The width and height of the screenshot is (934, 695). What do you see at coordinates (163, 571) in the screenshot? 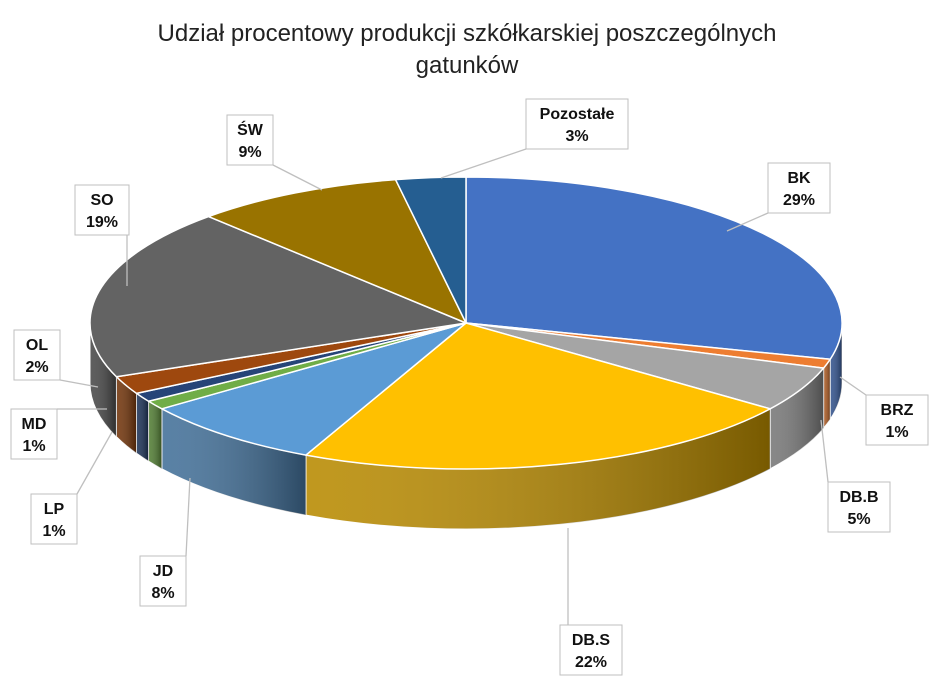
I see `data-label-category-jd: JD` at bounding box center [163, 571].